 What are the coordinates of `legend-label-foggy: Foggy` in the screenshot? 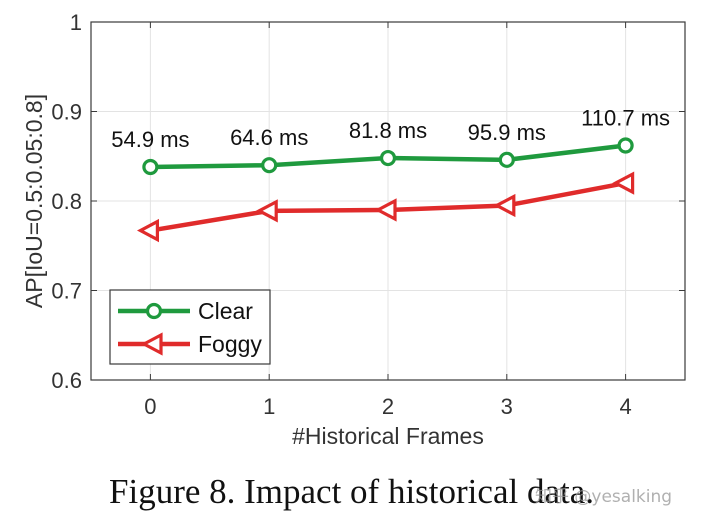 It's located at (230, 344).